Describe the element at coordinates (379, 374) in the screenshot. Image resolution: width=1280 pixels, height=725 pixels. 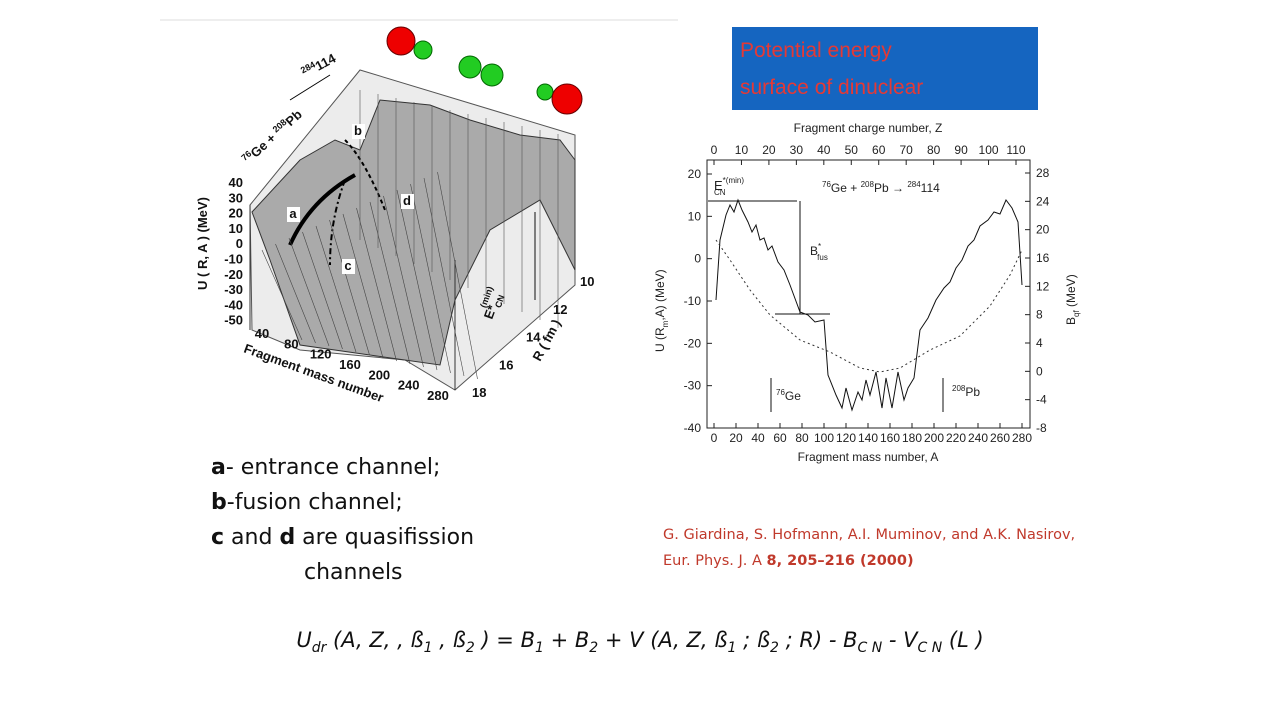
I see `tick-label: 200` at that location.